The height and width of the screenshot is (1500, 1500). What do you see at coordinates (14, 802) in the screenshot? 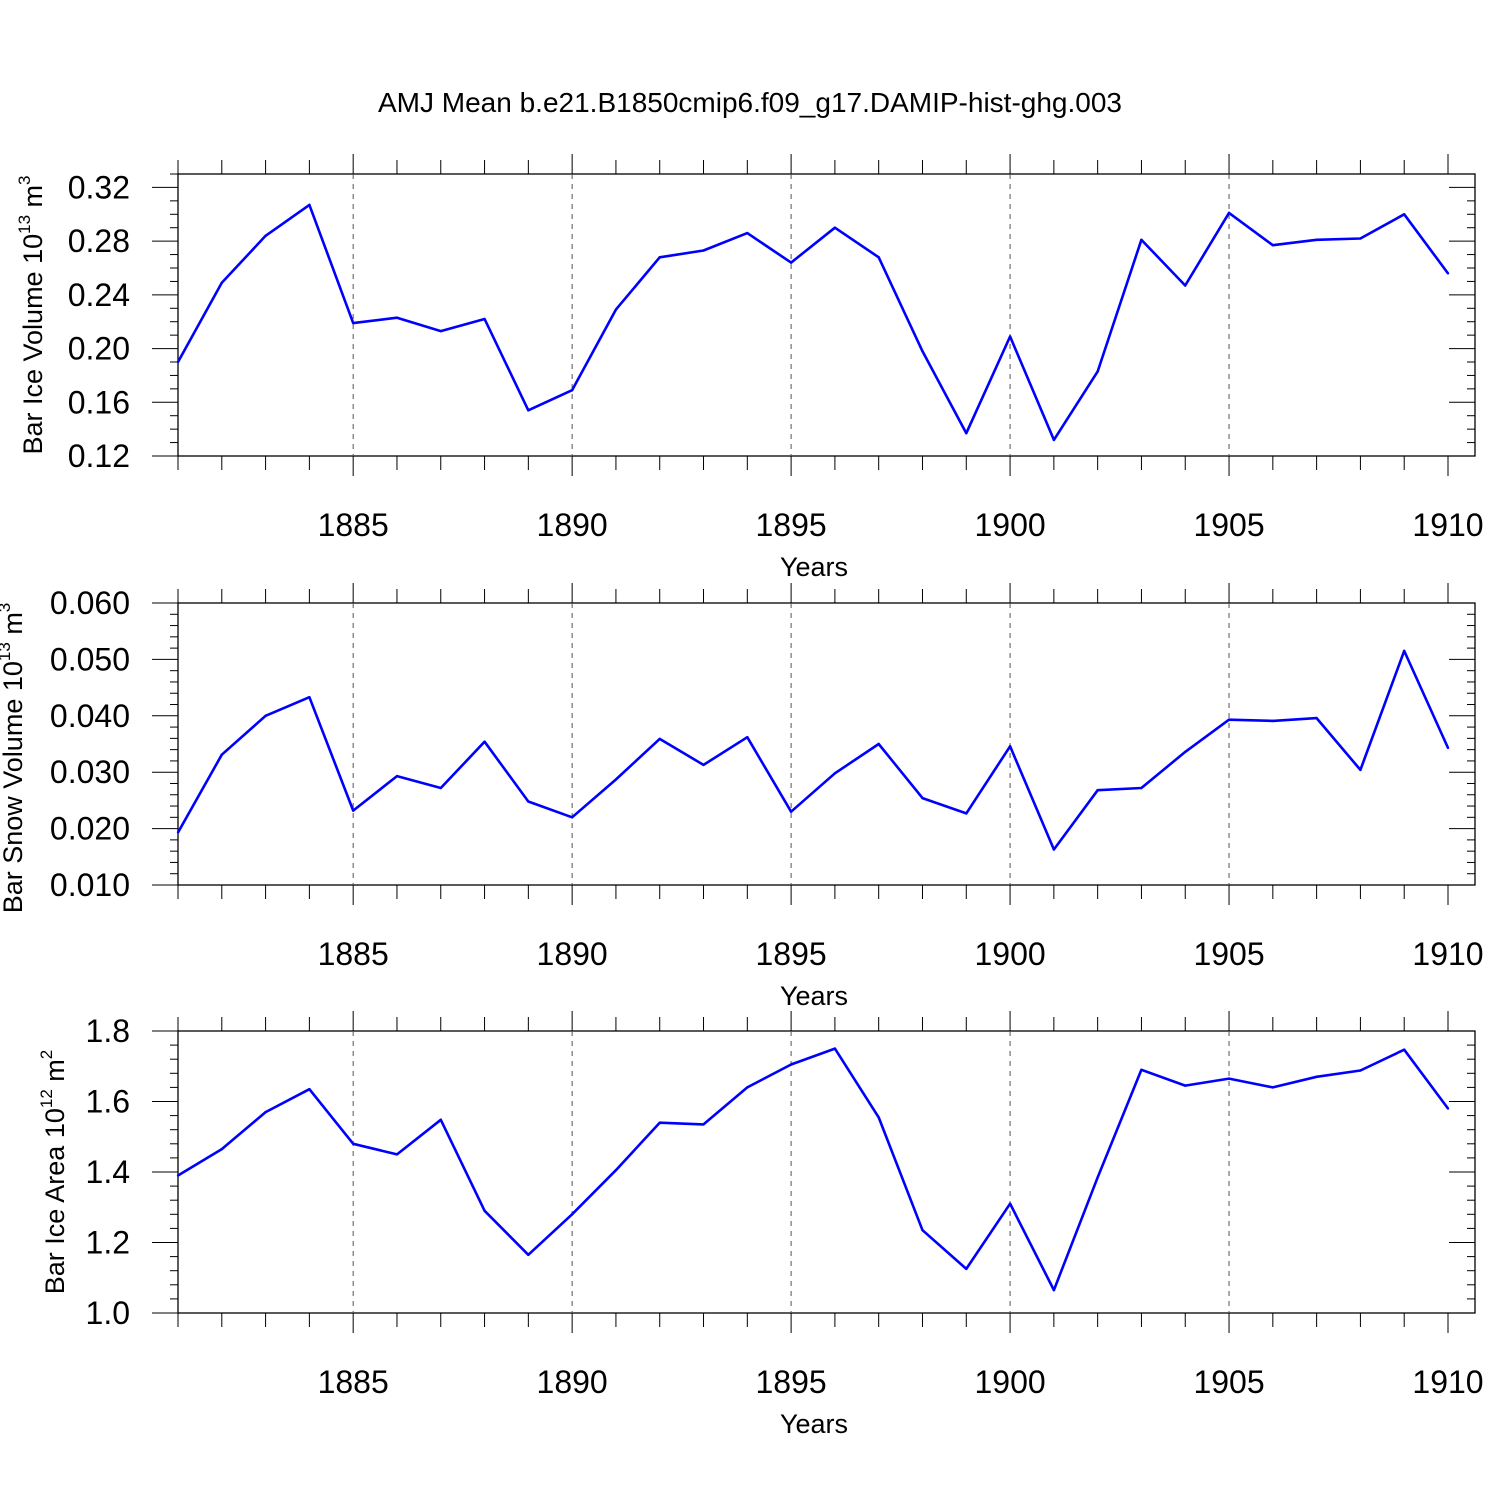
I see `y-axis-label-text: Bar Snow Volume` at bounding box center [14, 802].